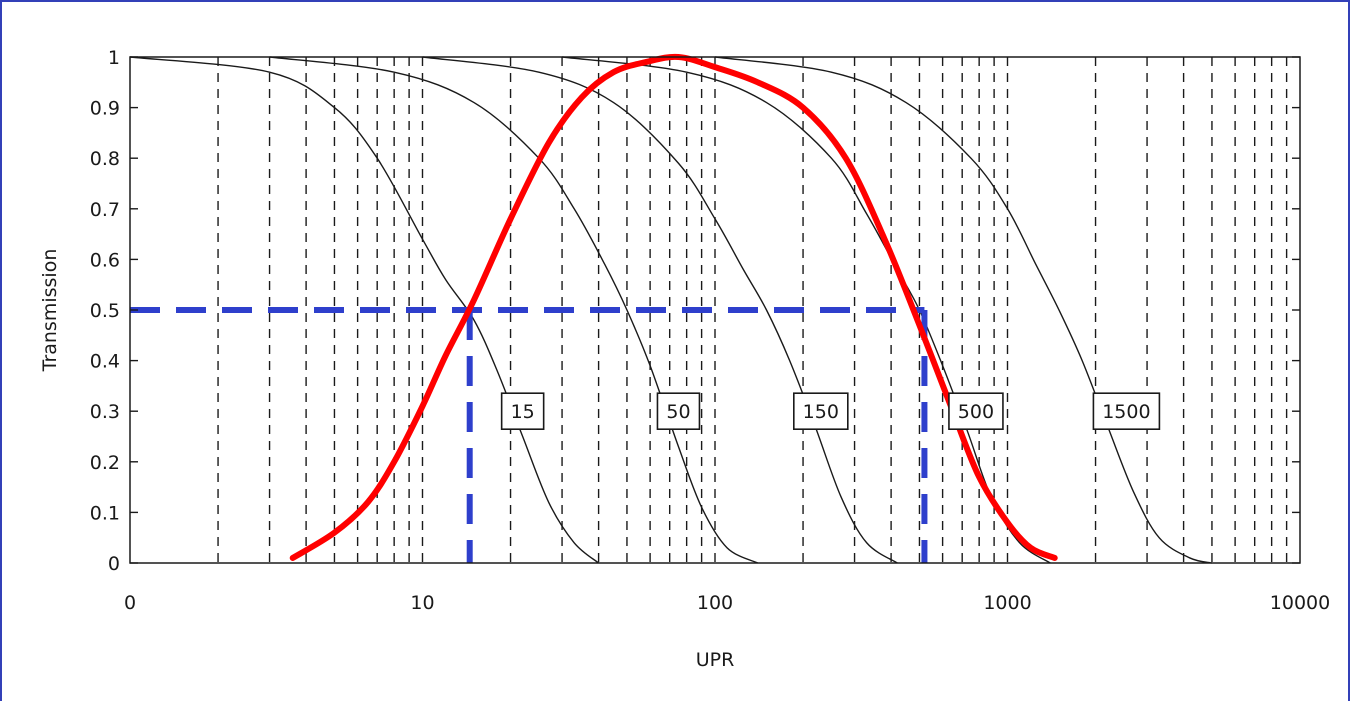 The image size is (1350, 701). I want to click on y-tick-label: 1, so click(114, 58).